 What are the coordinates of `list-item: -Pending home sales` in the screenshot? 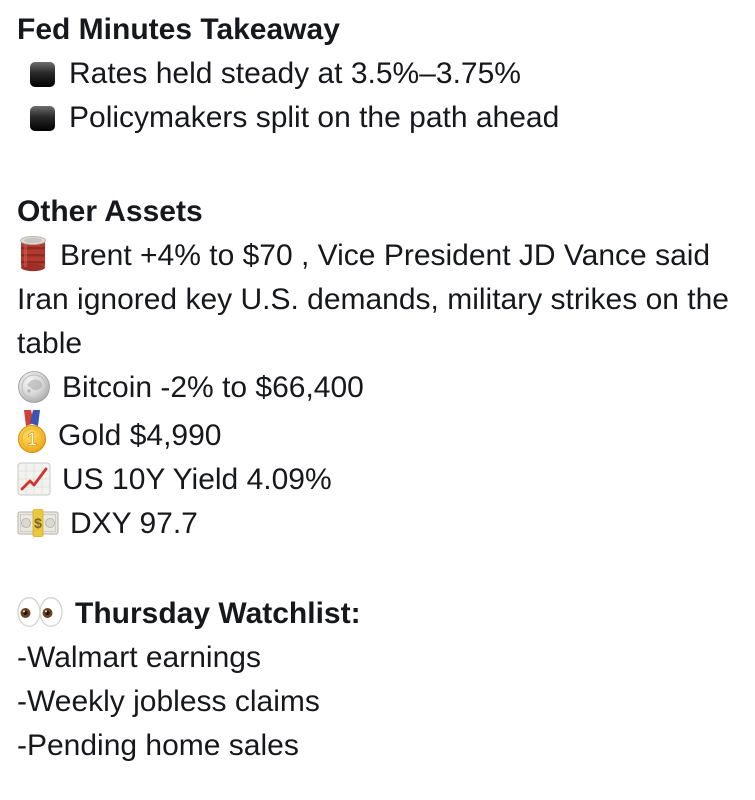 It's located at (158, 745).